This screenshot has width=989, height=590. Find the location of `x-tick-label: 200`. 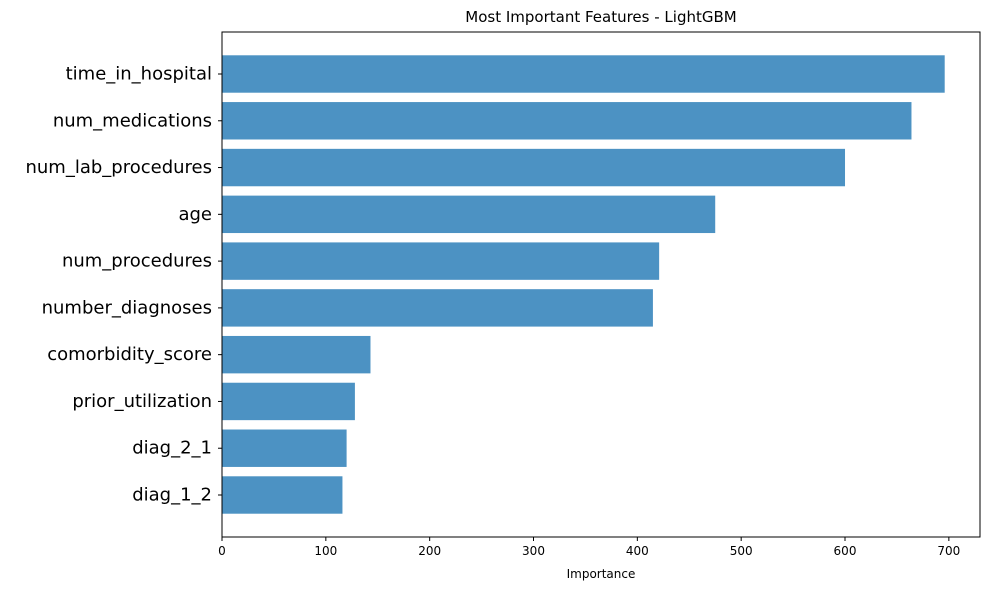

x-tick-label: 200 is located at coordinates (429, 551).